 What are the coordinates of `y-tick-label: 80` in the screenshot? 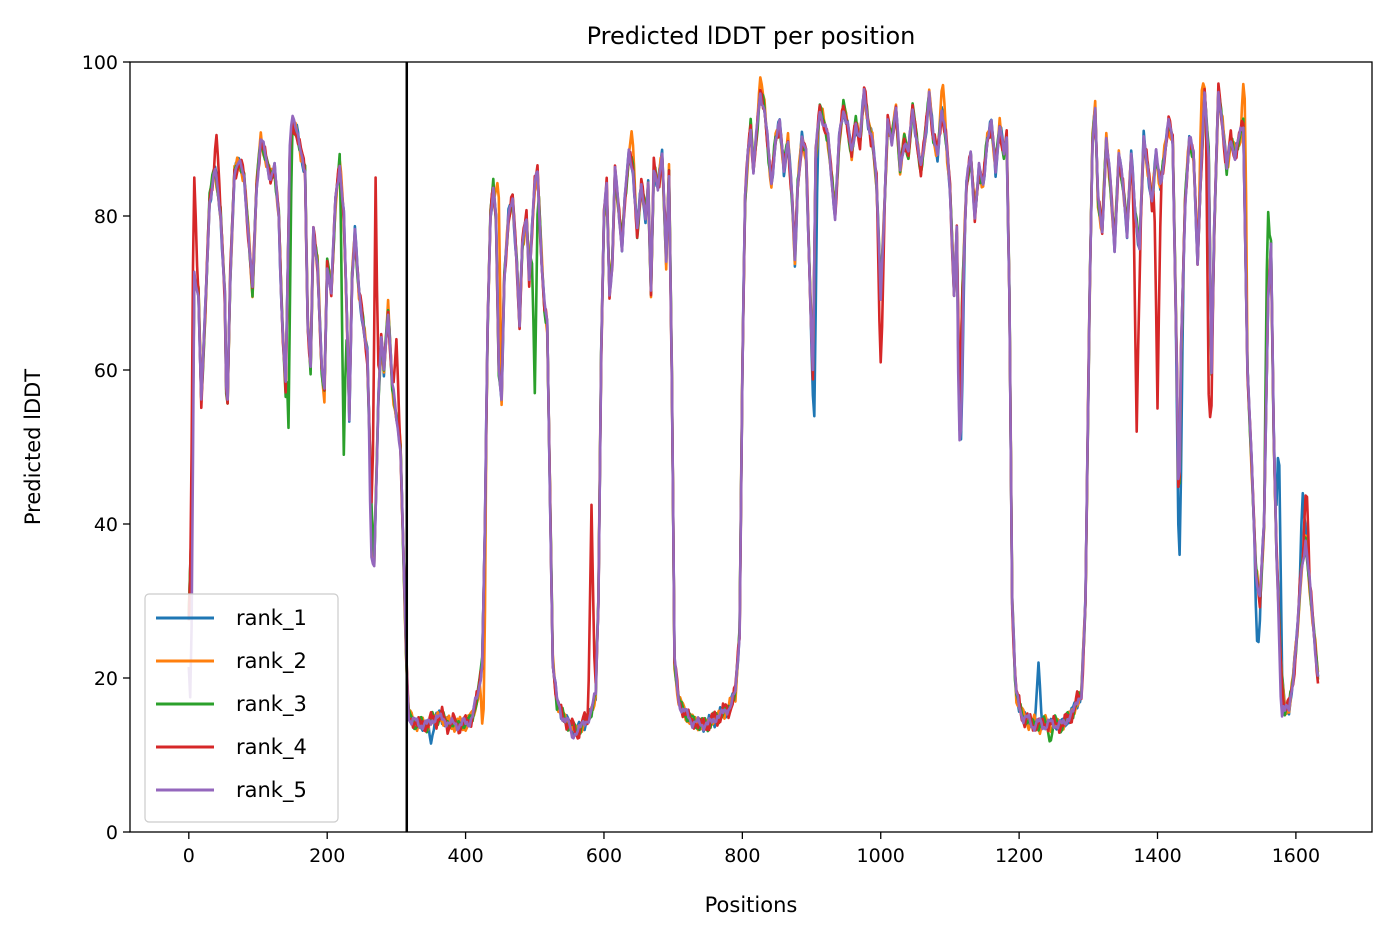 It's located at (106, 217).